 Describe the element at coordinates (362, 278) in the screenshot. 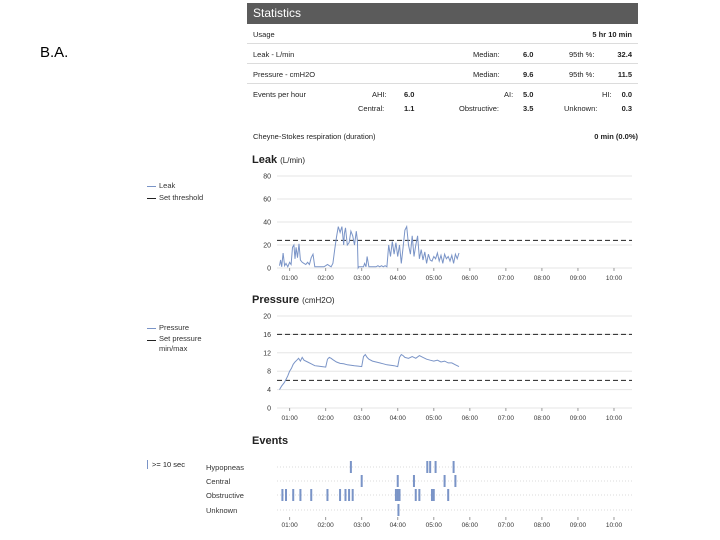

I see `x-tick-label: 03:00` at that location.